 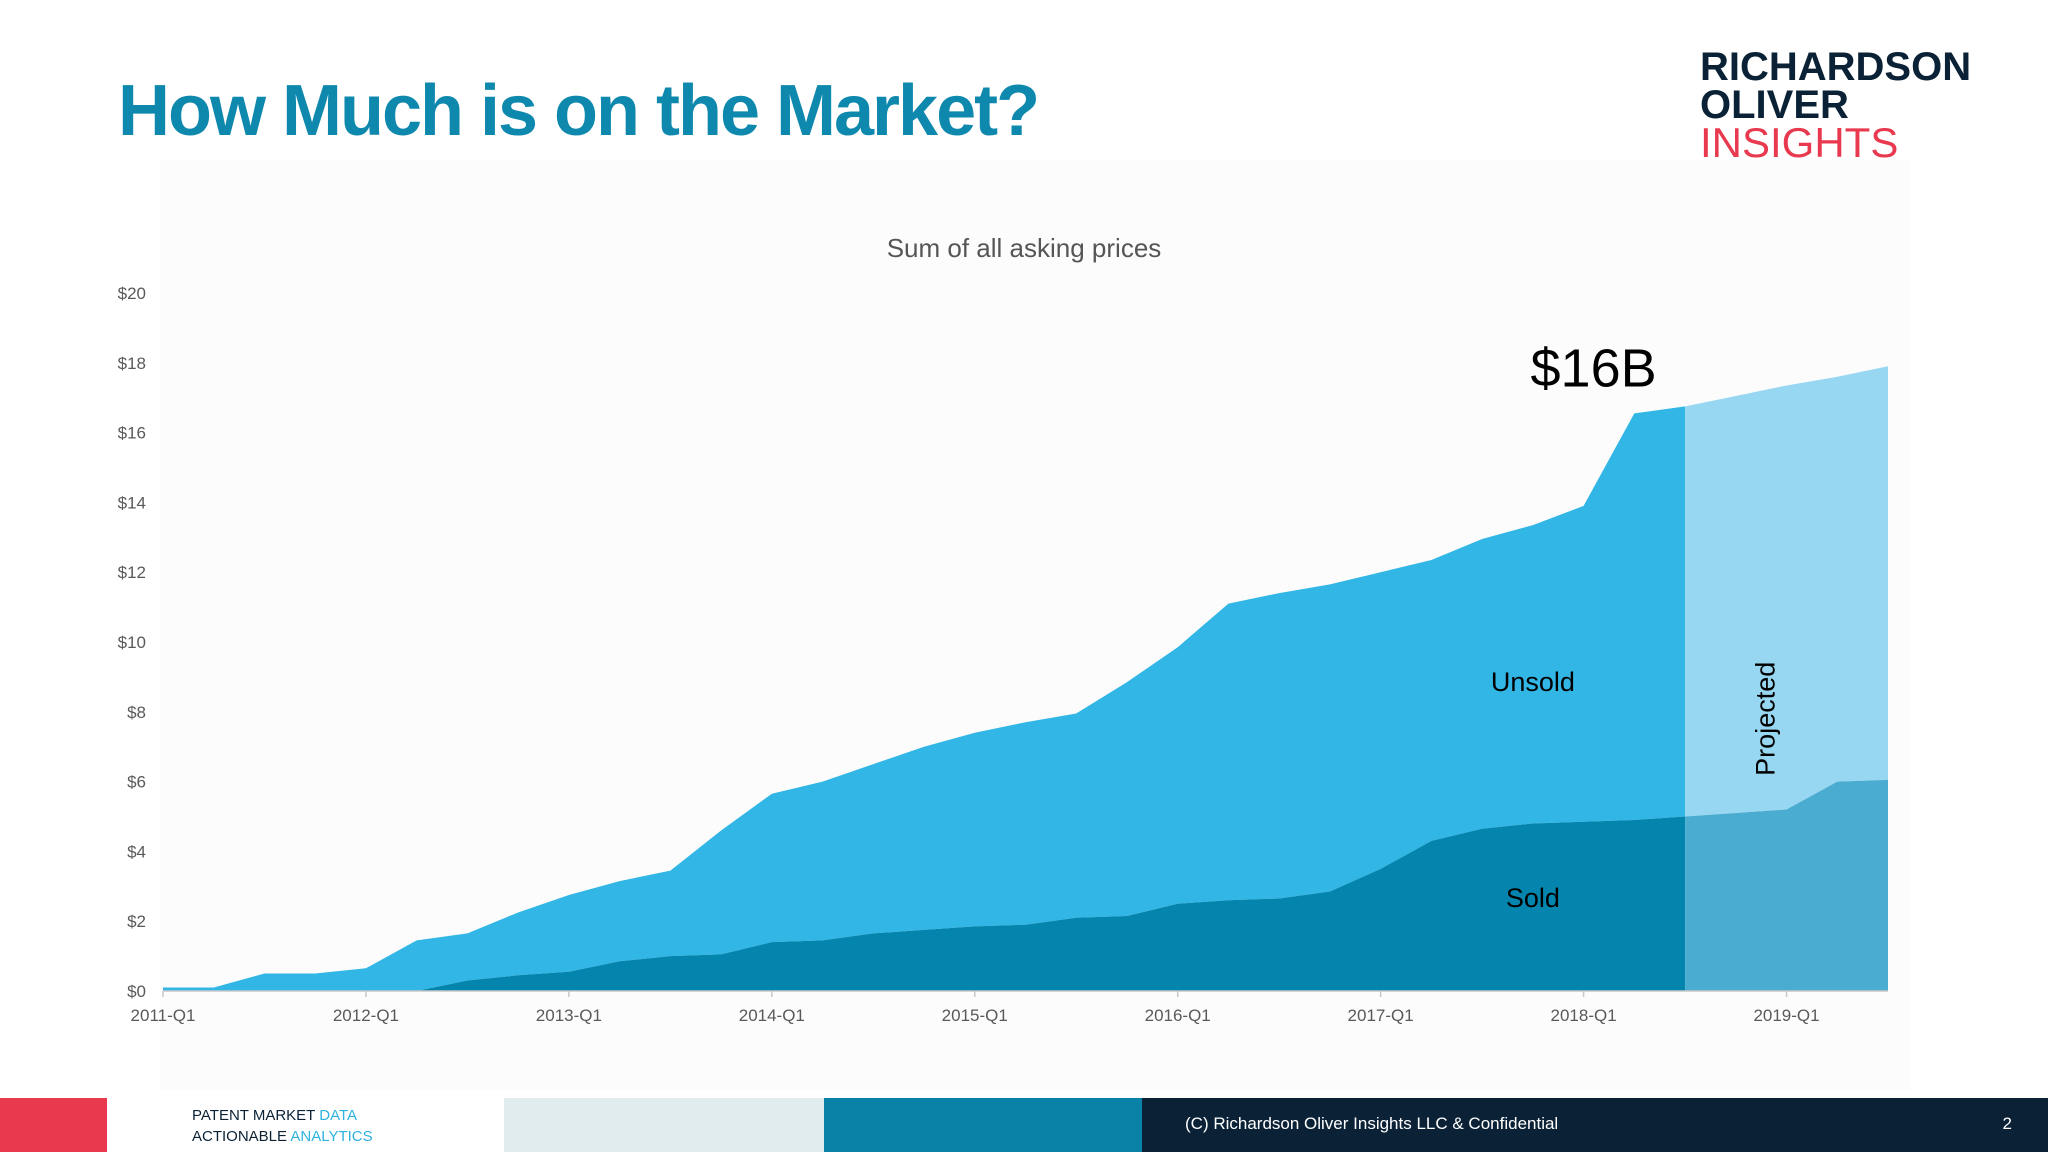 What do you see at coordinates (1786, 885) in the screenshot?
I see `projected-sold-area` at bounding box center [1786, 885].